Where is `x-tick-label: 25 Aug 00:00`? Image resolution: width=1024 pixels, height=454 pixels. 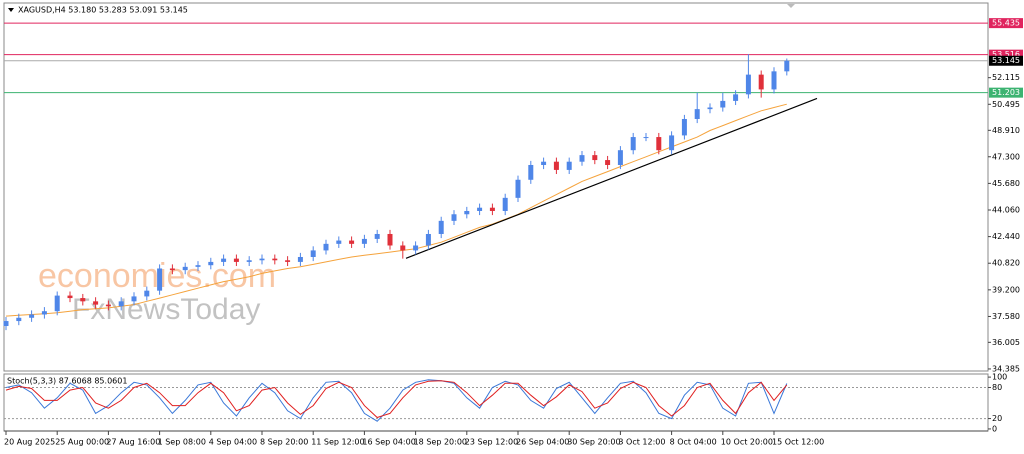 x-tick-label: 25 Aug 00:00 is located at coordinates (82, 442).